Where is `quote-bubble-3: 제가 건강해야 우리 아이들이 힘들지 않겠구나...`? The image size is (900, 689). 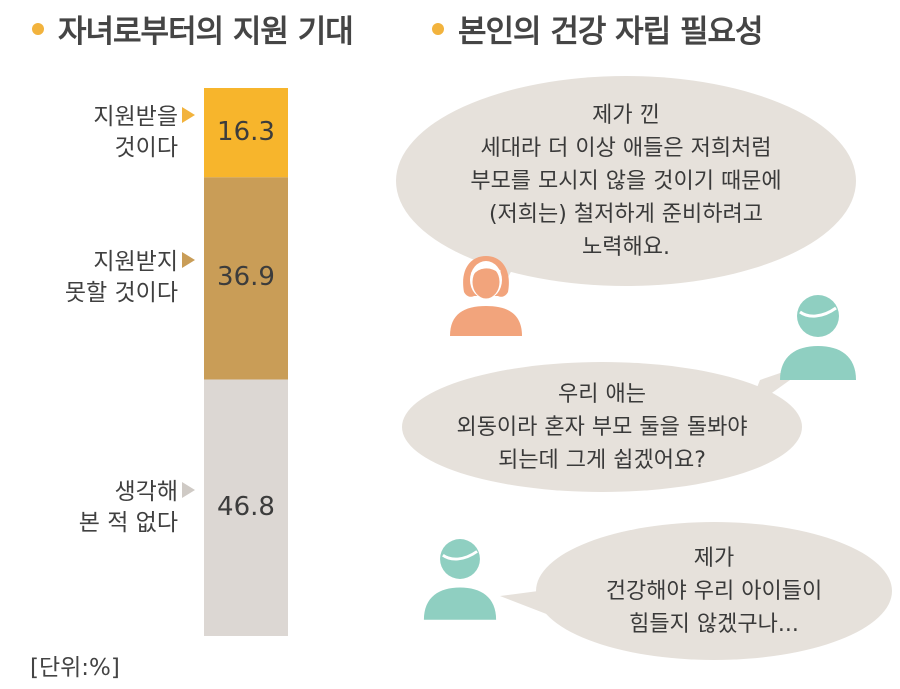 quote-bubble-3: 제가 건강해야 우리 아이들이 힘들지 않겠구나... is located at coordinates (714, 591).